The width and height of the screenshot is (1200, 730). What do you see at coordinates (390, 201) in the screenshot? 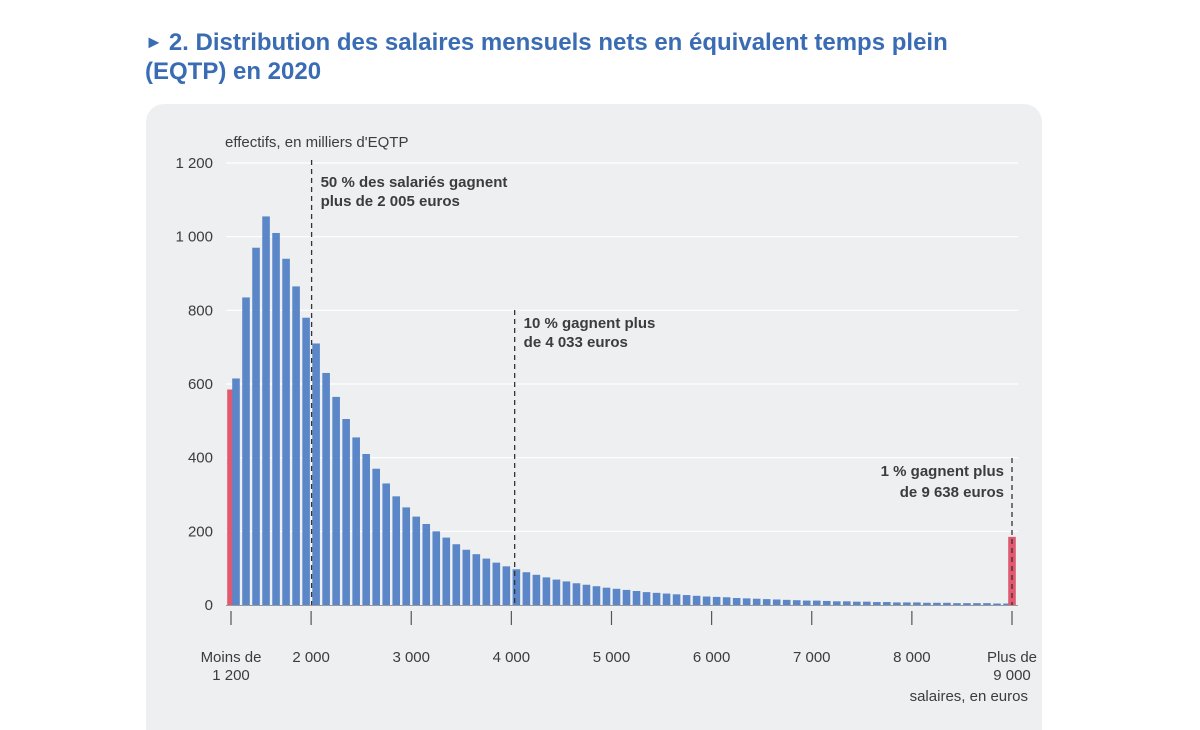
I see `annotation-text-line2: plus de 2 005 euros` at bounding box center [390, 201].